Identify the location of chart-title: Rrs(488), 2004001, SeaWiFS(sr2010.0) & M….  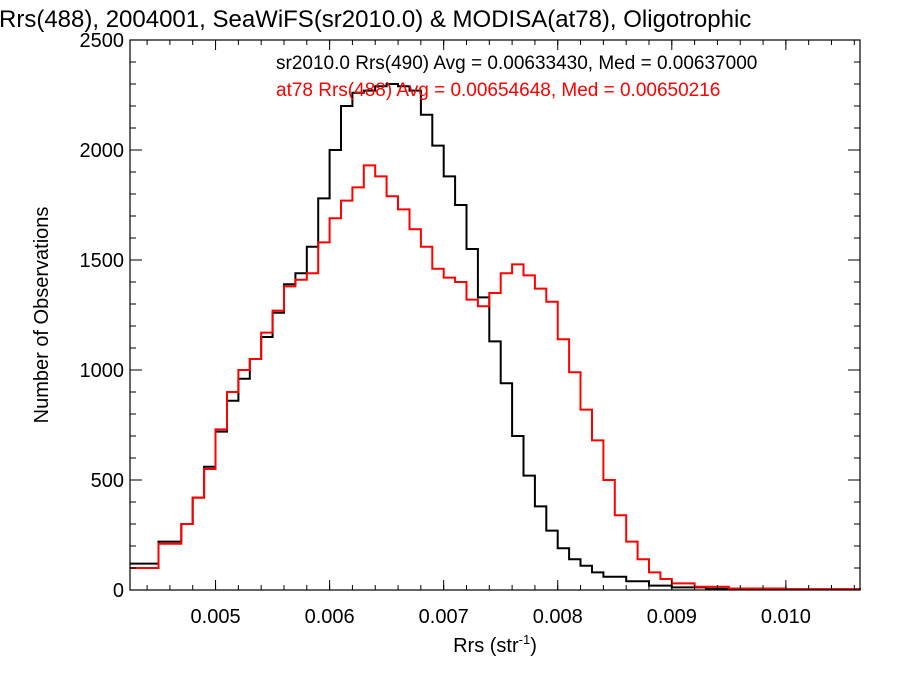
(375, 19).